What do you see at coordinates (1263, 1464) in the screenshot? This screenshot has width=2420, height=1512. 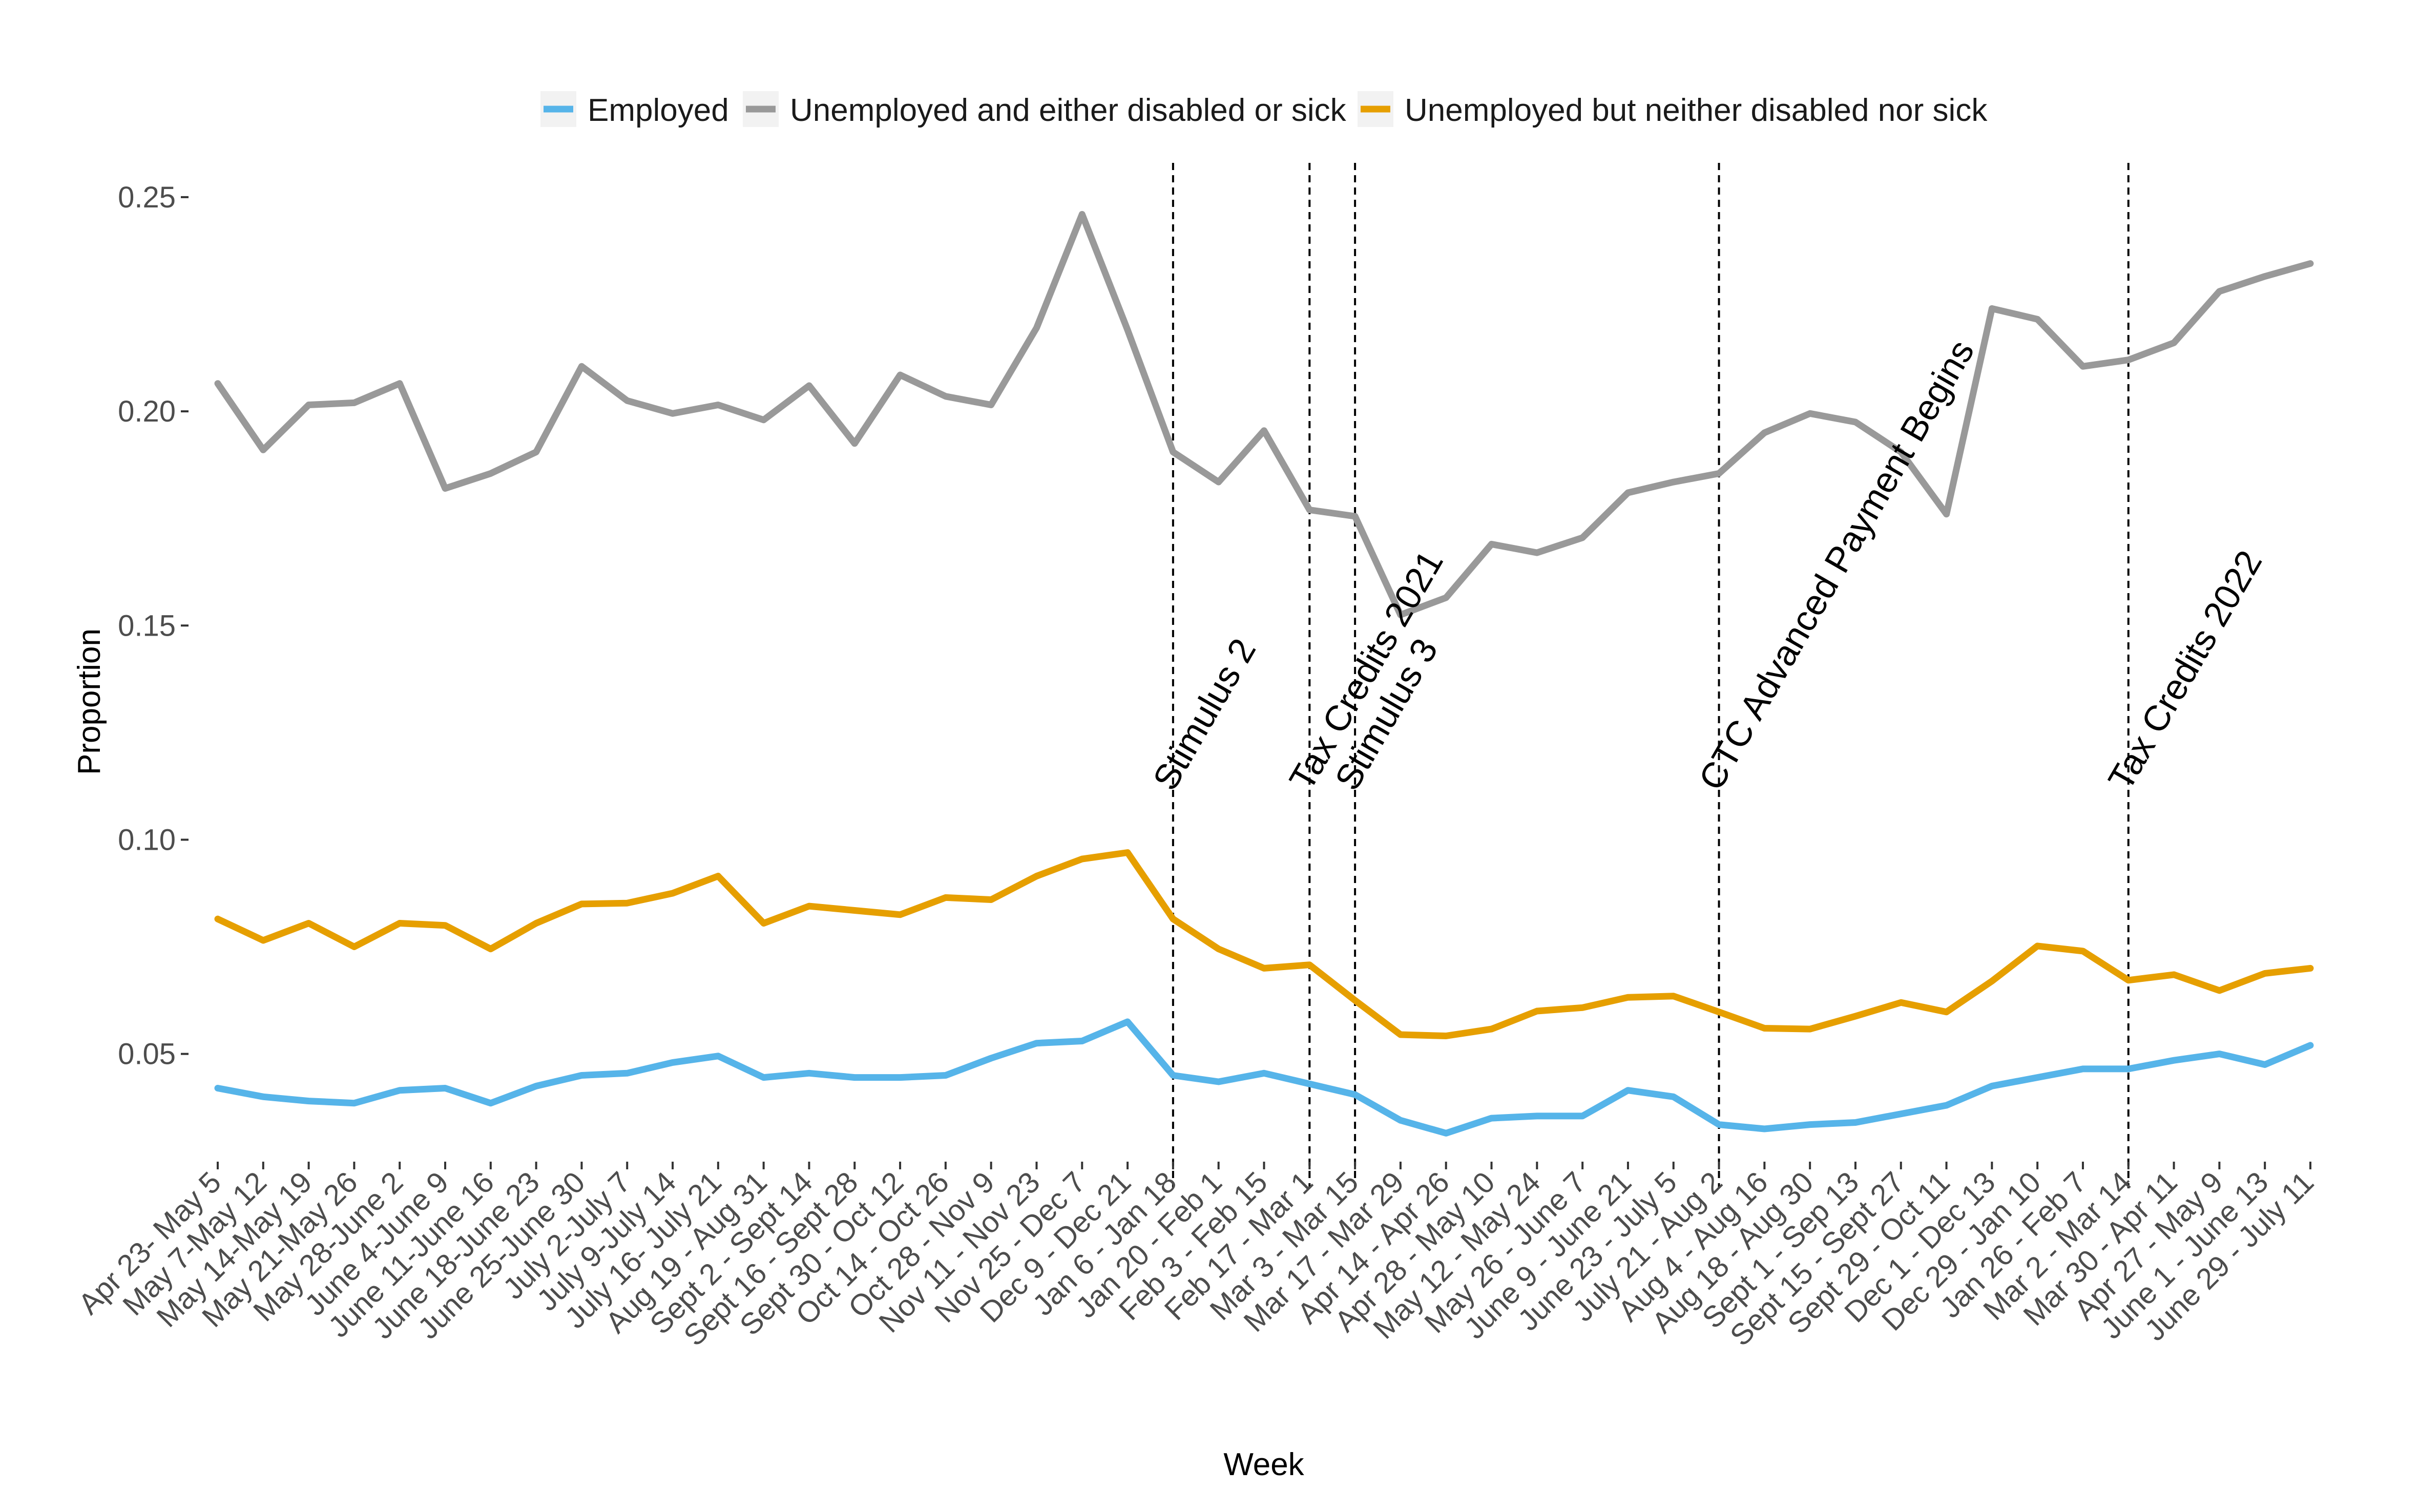 I see `x-axis-title: Week` at bounding box center [1263, 1464].